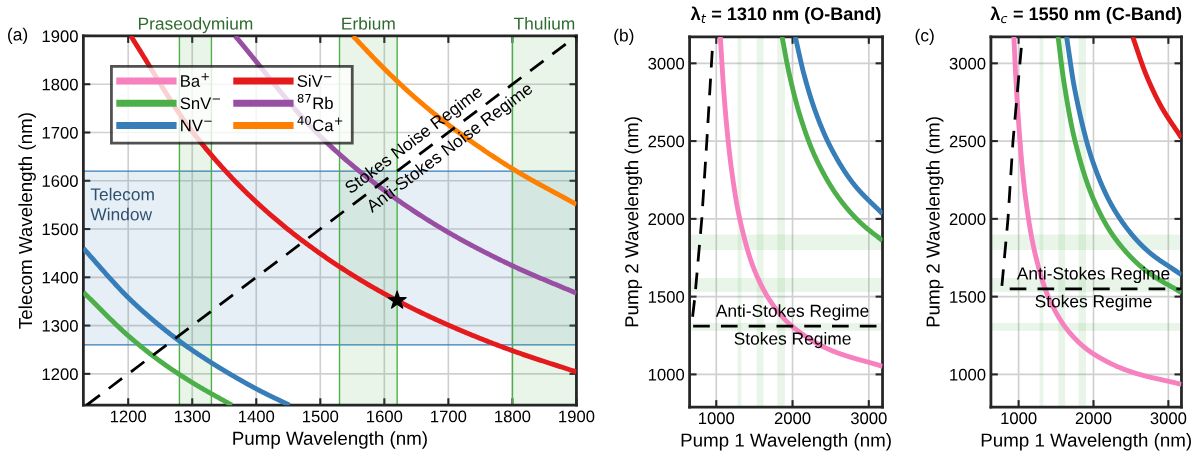 The height and width of the screenshot is (461, 1191). I want to click on text: (a), so click(18, 36).